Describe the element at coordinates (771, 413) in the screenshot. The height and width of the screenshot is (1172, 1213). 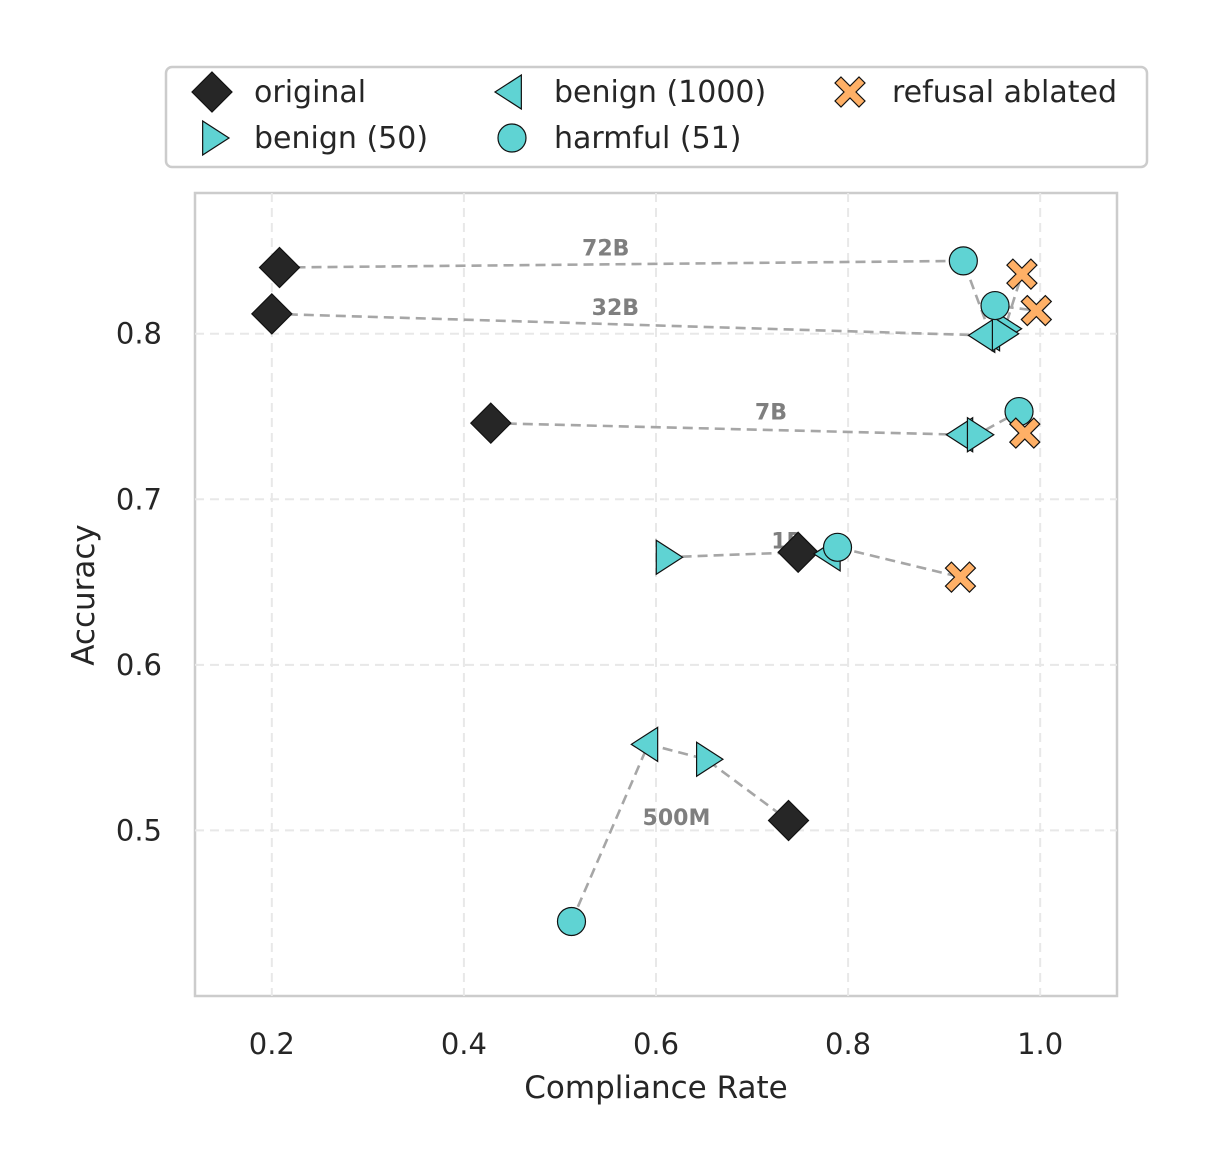
I see `model-label-7b: 7B` at that location.